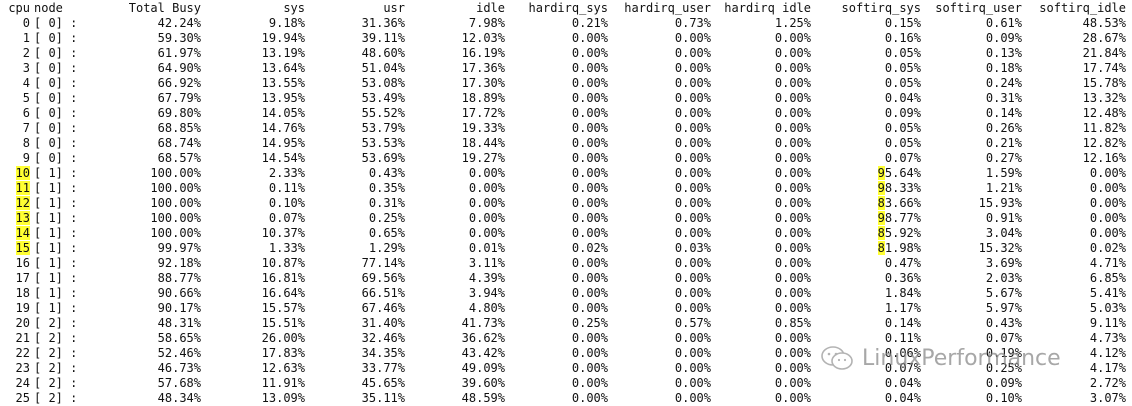 Image resolution: width=1132 pixels, height=406 pixels. What do you see at coordinates (383, 113) in the screenshot?
I see `usr-cell: 55.52%` at bounding box center [383, 113].